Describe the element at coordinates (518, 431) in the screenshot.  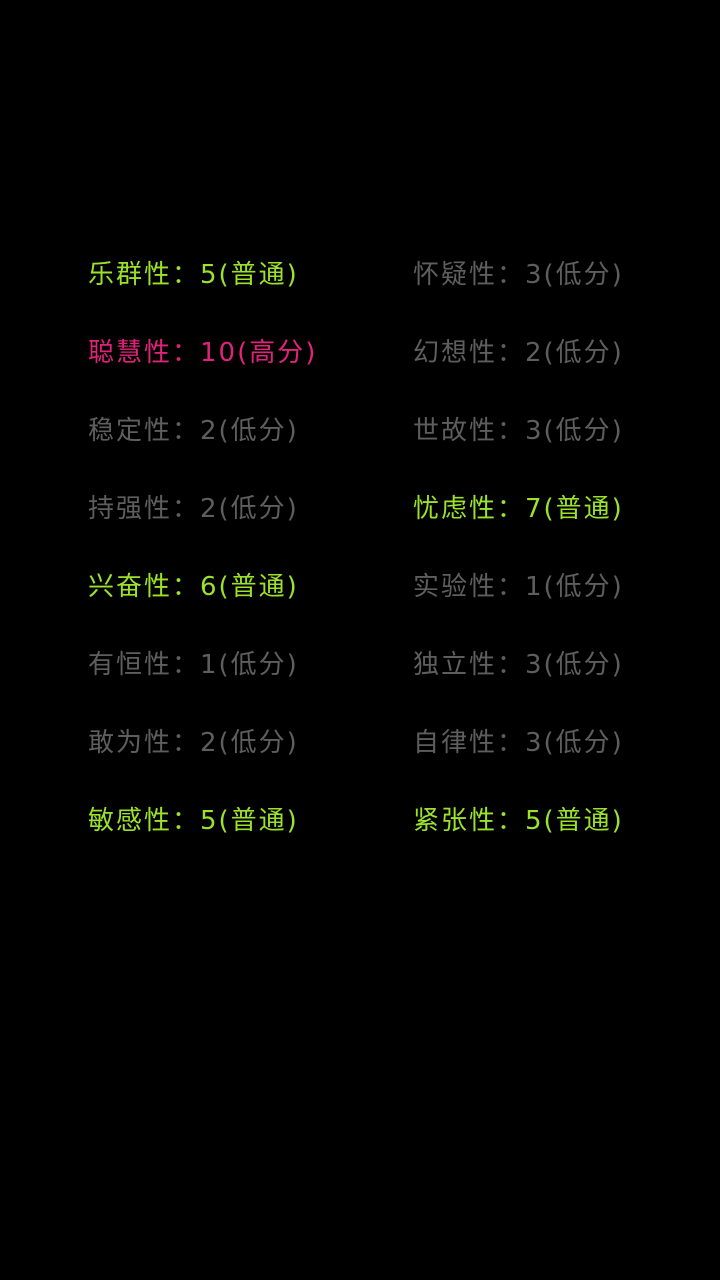
I see `trait-score-low: 世故性：3(低分)` at that location.